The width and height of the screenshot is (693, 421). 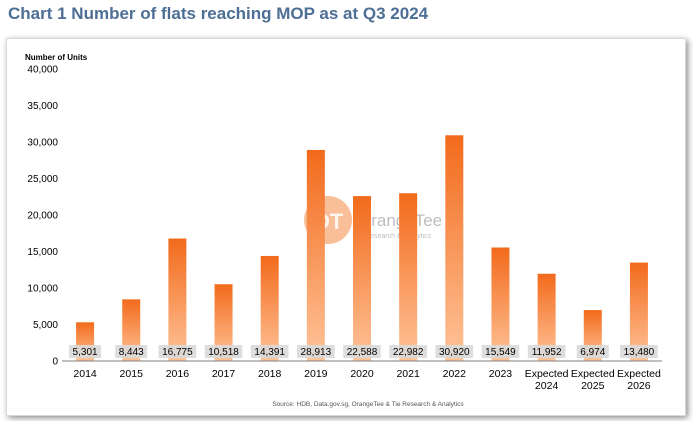 I want to click on x-tick-label: 2021, so click(x=408, y=374).